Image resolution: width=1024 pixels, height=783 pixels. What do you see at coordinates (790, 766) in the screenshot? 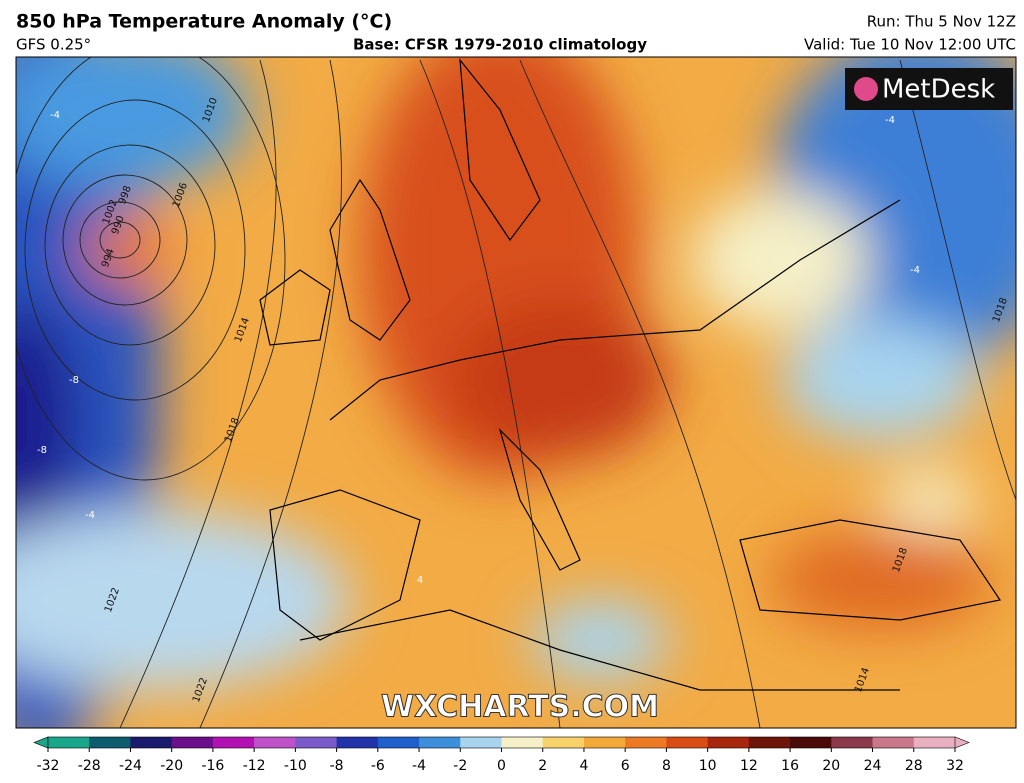
I see `colorbar-tick-label: 16` at bounding box center [790, 766].